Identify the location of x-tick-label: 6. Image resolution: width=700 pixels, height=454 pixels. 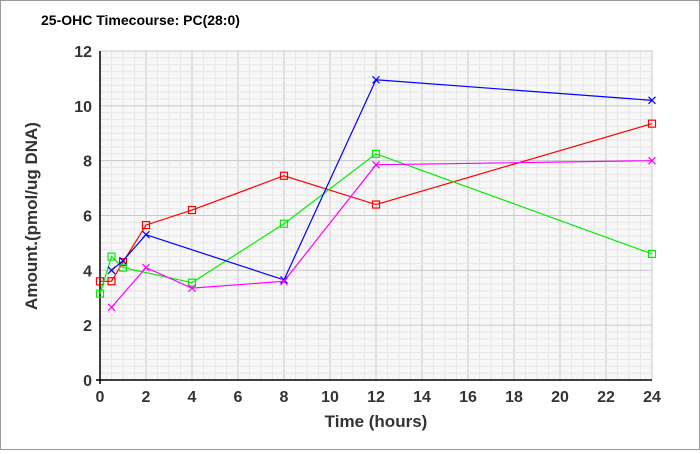
(238, 397).